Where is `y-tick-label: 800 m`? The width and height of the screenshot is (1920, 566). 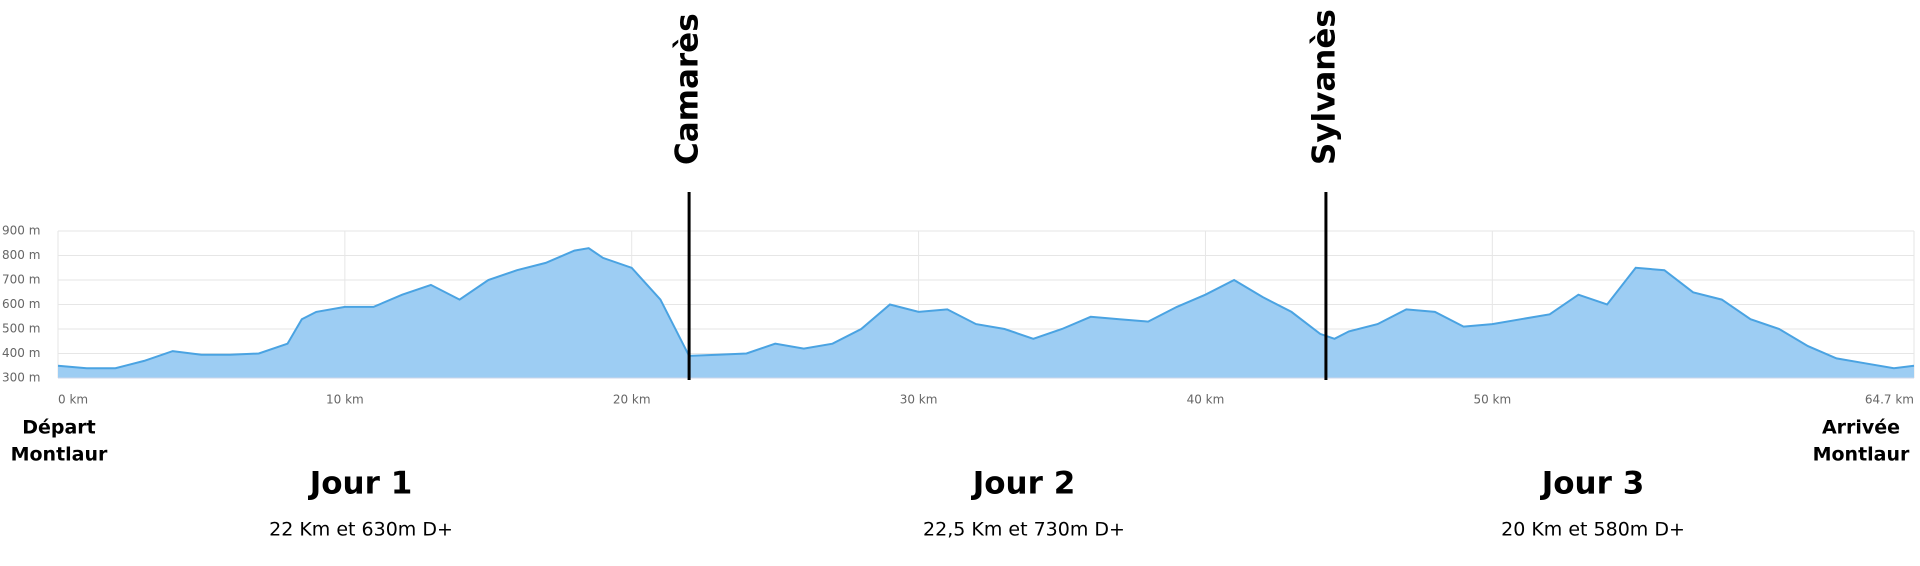 y-tick-label: 800 m is located at coordinates (21, 255).